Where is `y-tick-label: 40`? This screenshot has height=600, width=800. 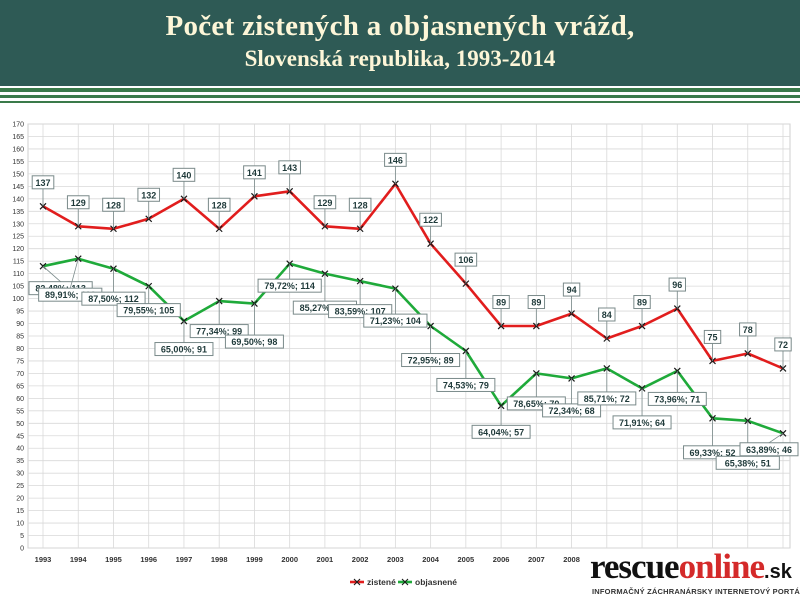
y-tick-label: 40 is located at coordinates (20, 449).